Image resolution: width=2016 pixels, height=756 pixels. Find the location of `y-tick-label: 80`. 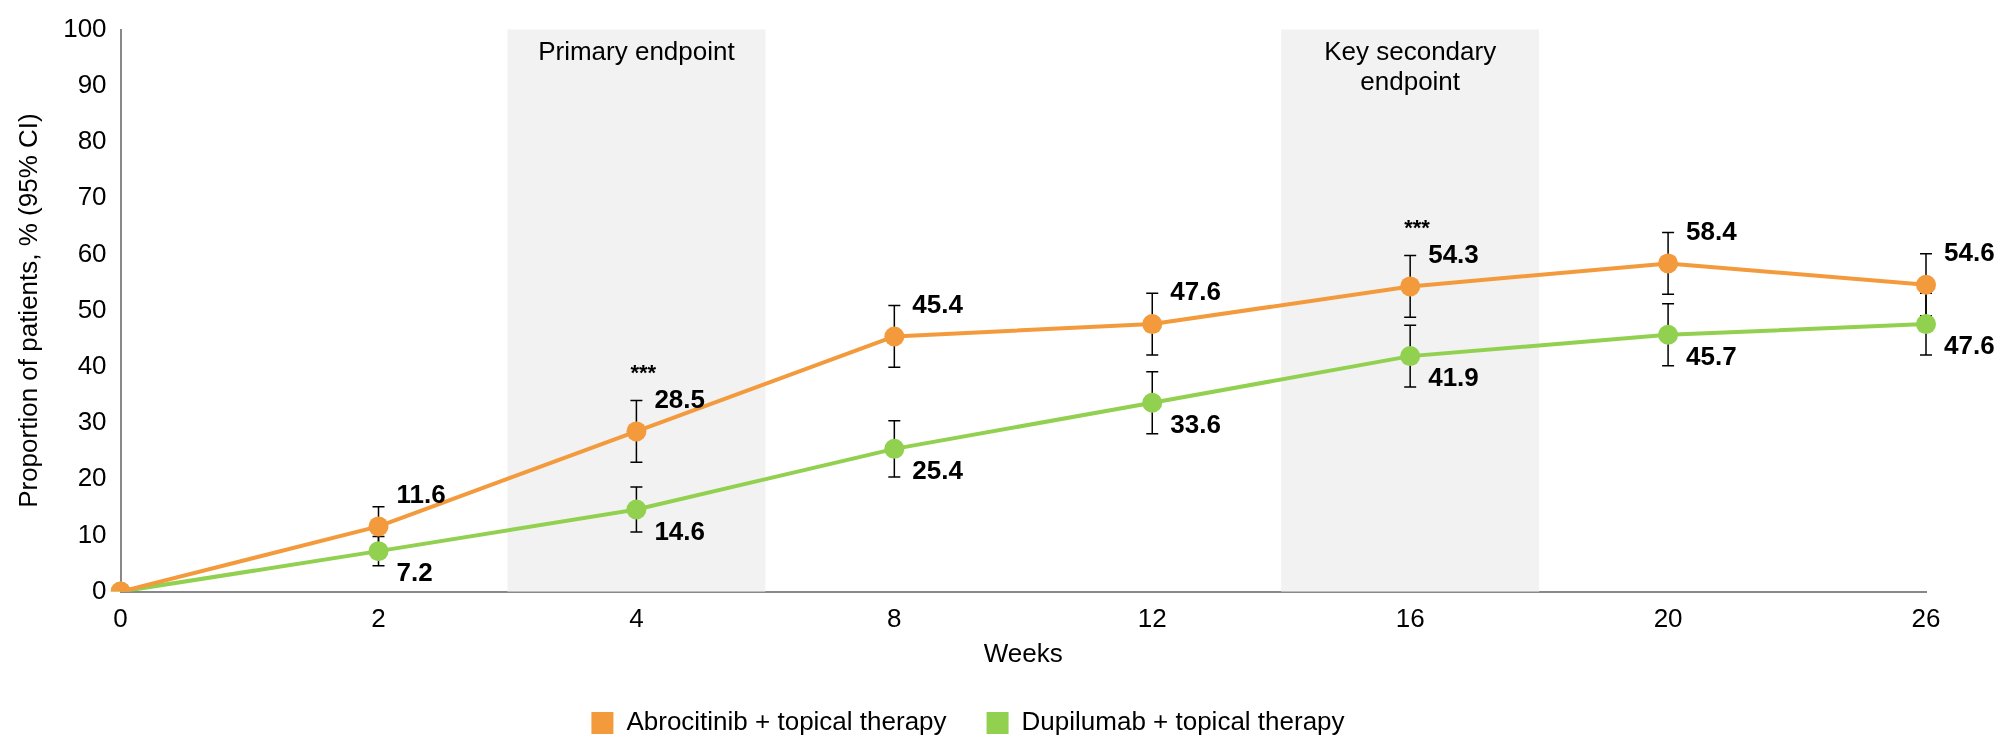

y-tick-label: 80 is located at coordinates (92, 140).